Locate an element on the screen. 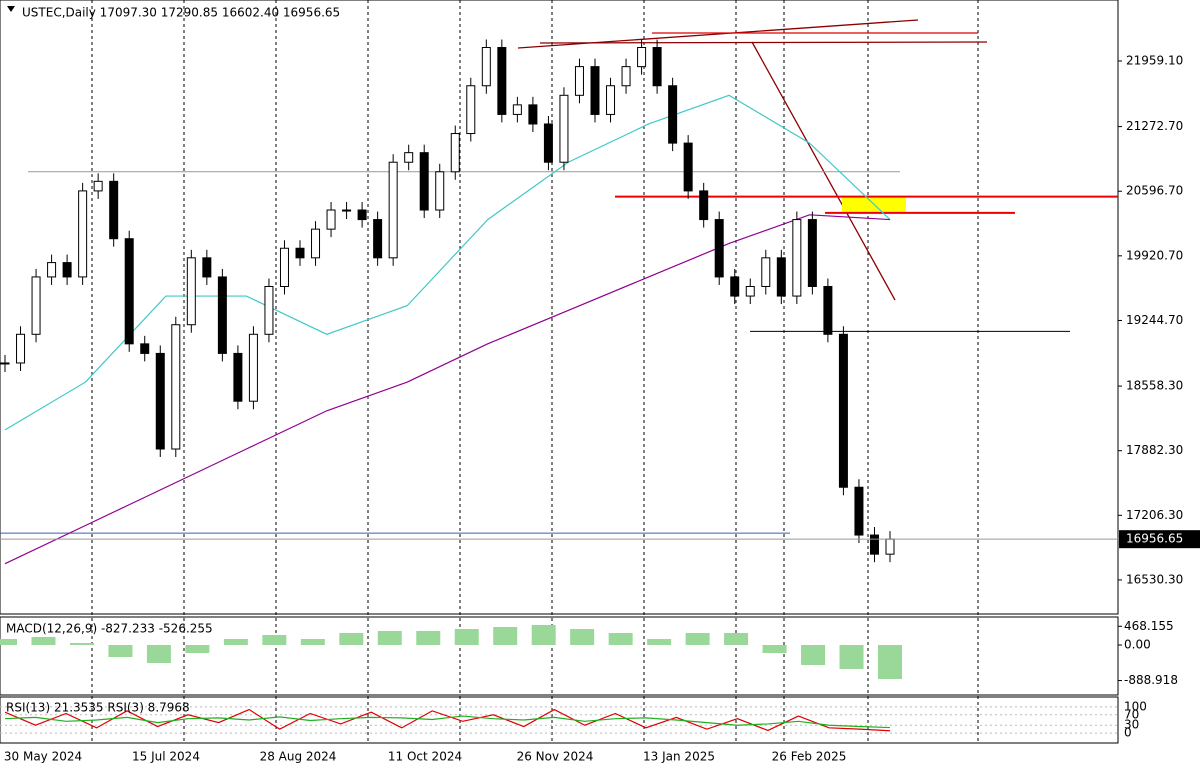  x-tick-label: 13 Jan 2025 is located at coordinates (679, 757).